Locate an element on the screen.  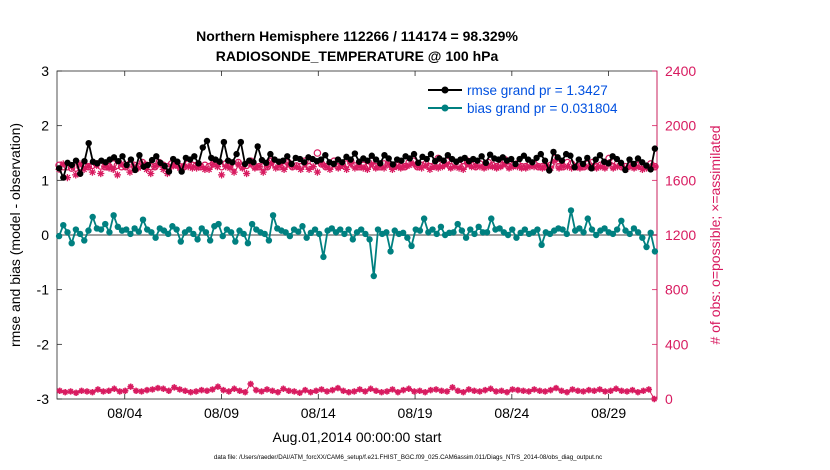
x-tick-label: 08/24 is located at coordinates (511, 413).